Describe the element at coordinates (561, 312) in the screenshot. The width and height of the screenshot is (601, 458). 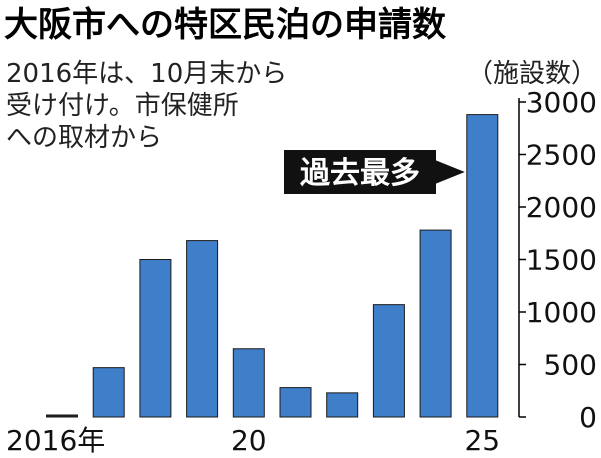
I see `y-tick-label-1000: 1000` at that location.